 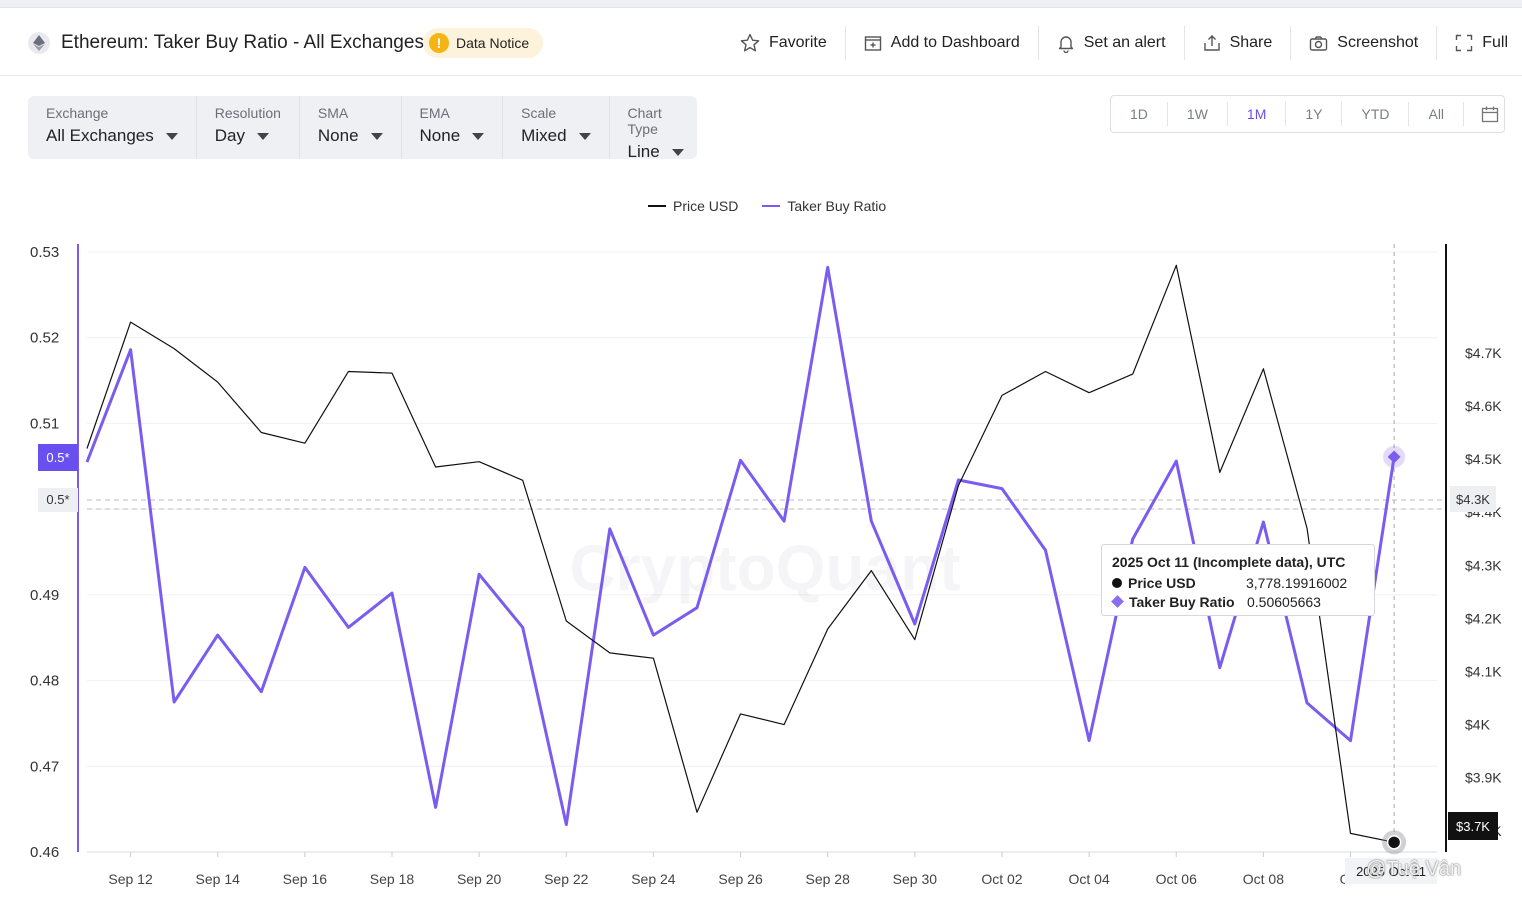 I want to click on legend-label-taker-buy-ratio: Taker Buy Ratio, so click(x=837, y=206).